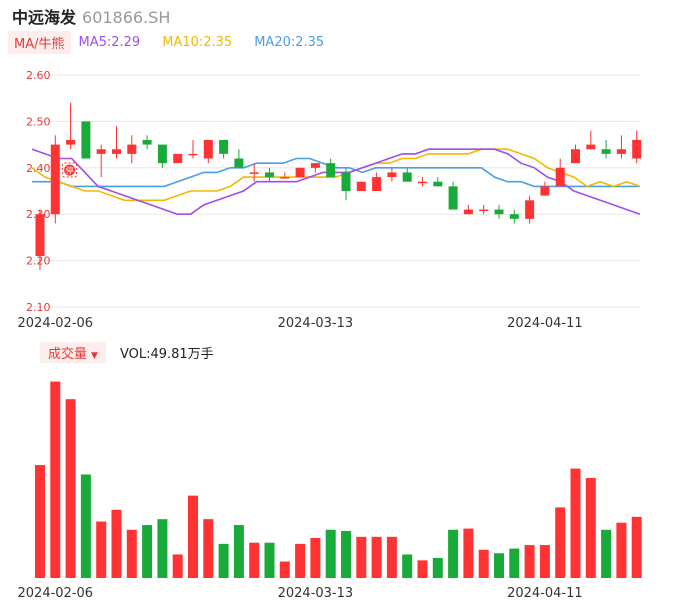 This screenshot has width=686, height=606. What do you see at coordinates (94, 355) in the screenshot?
I see `caret-down-icon: ▼` at bounding box center [94, 355].